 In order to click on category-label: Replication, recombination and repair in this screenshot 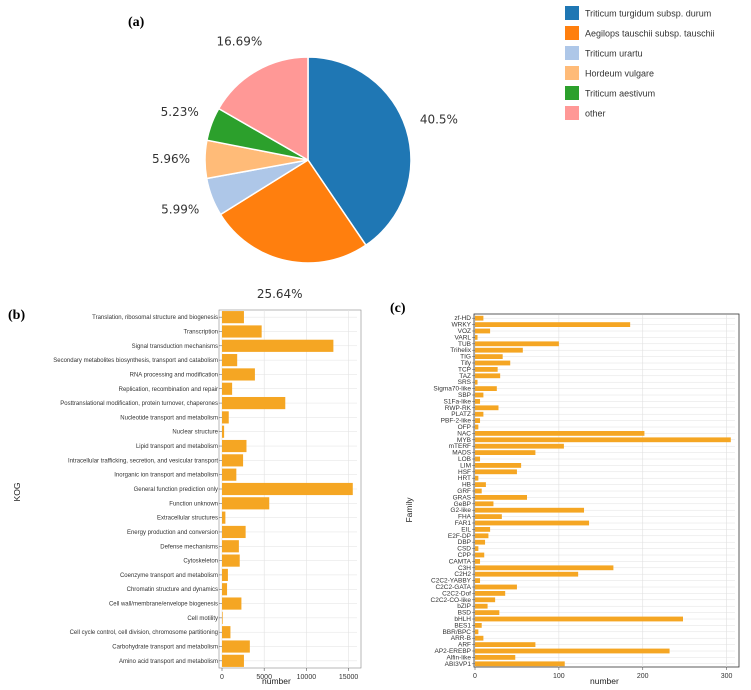, I will do `click(168, 390)`.